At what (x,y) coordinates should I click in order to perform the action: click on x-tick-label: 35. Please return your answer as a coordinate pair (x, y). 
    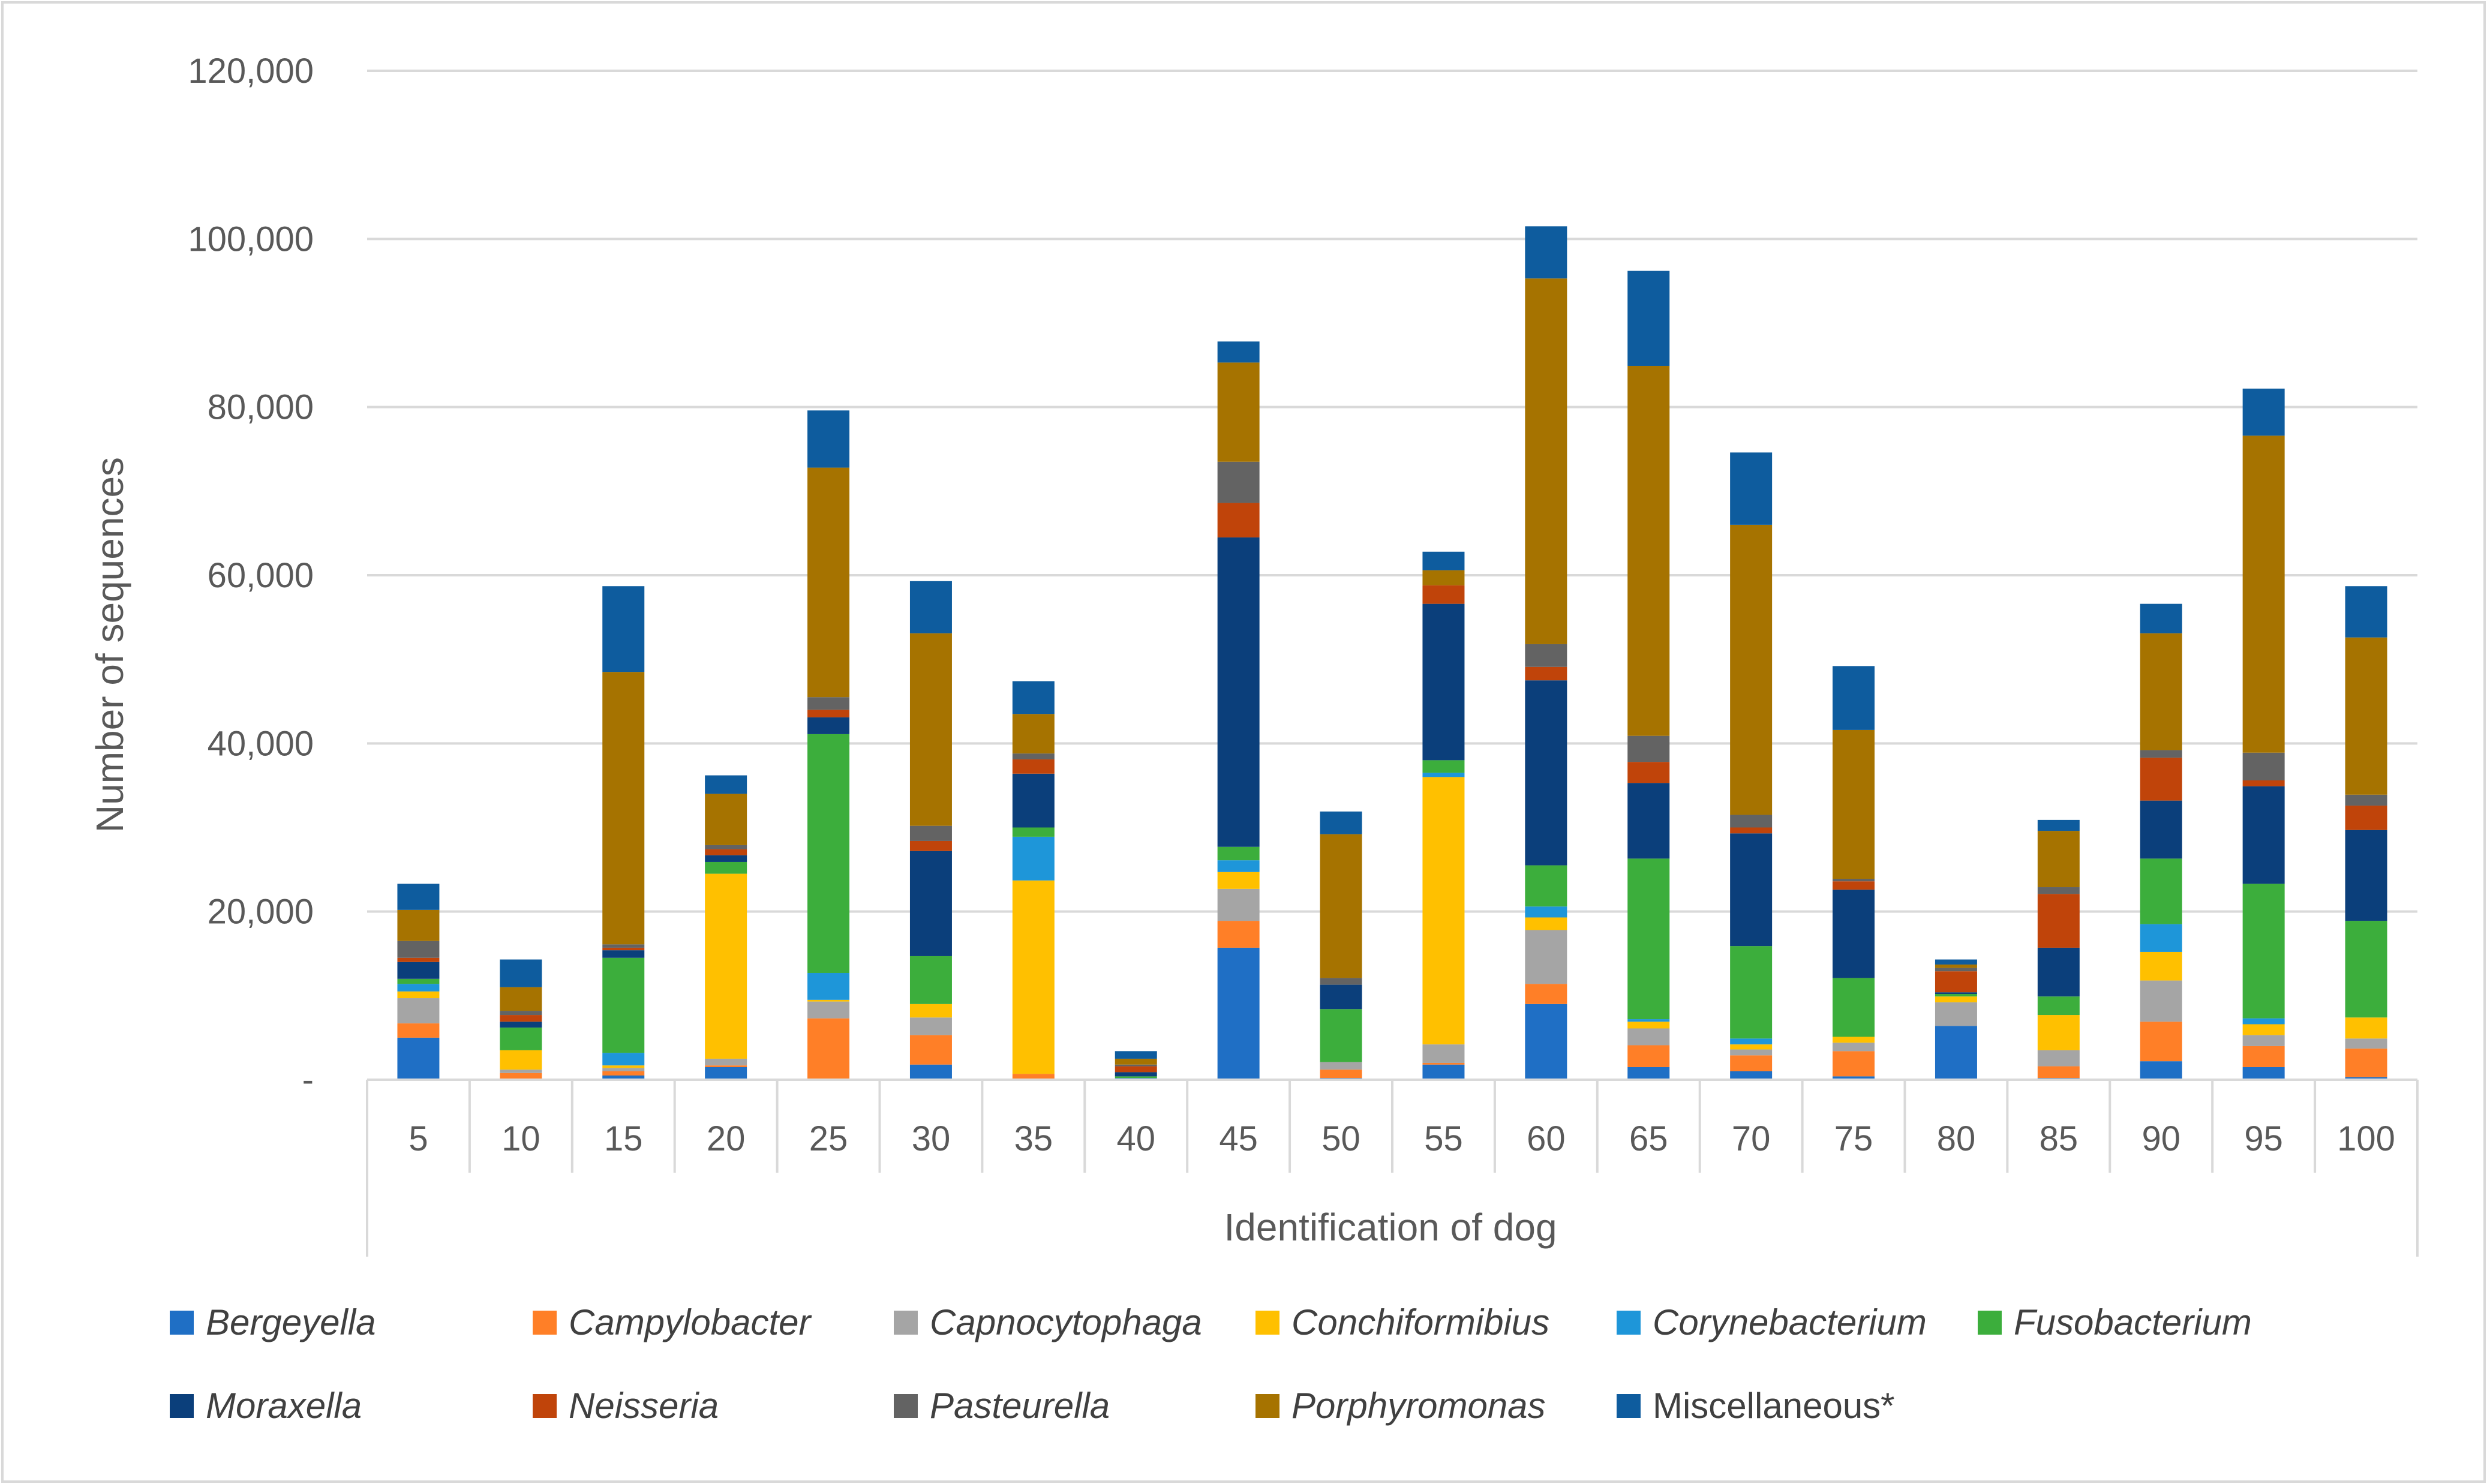
    Looking at the image, I should click on (1033, 1139).